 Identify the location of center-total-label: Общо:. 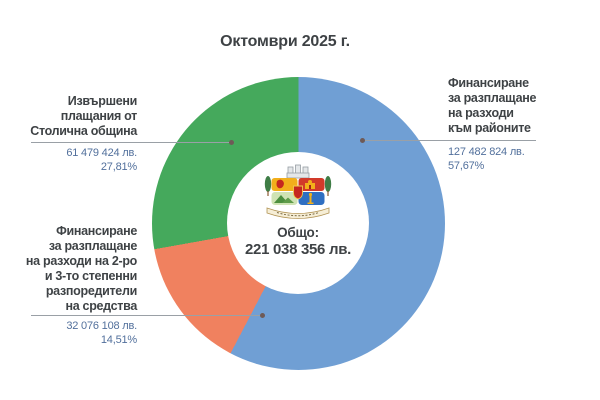
(298, 232).